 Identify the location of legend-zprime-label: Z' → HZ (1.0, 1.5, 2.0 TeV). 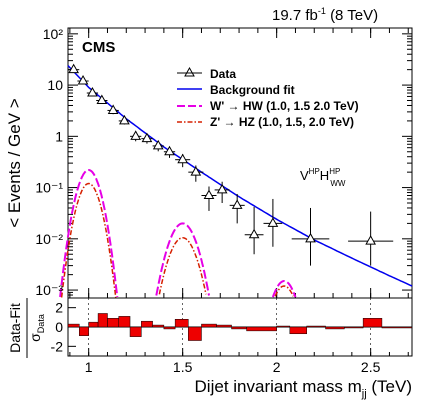
(282, 122).